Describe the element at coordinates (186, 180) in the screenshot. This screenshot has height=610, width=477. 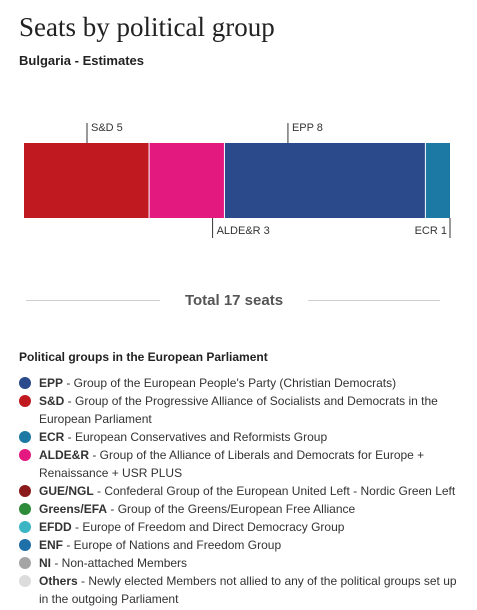
I see `bar-segment-alde-r` at that location.